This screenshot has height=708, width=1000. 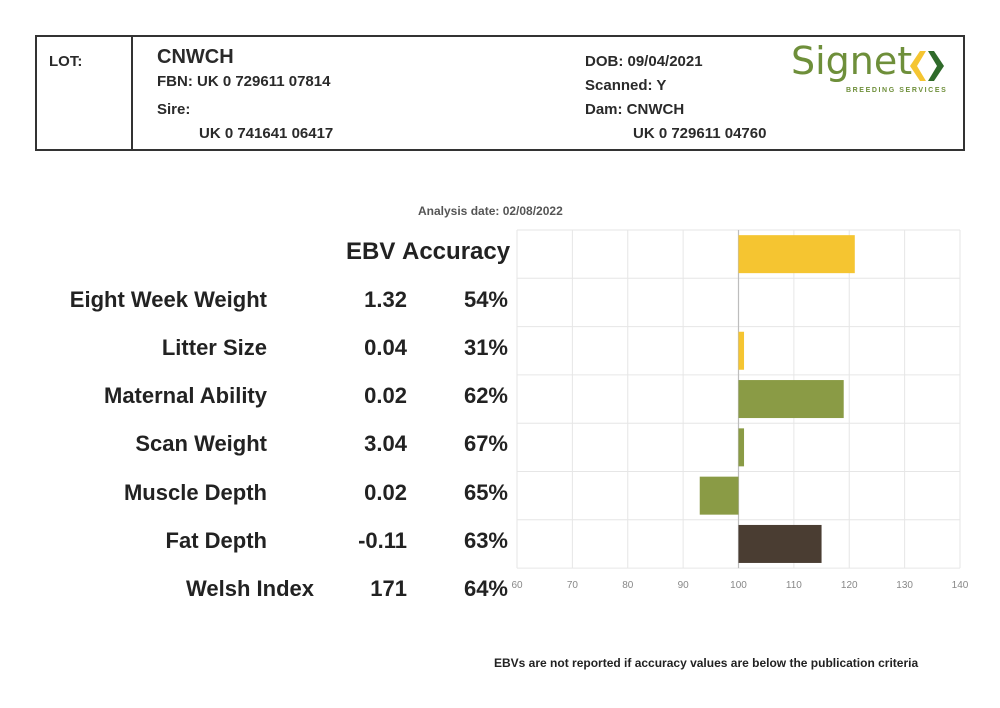 I want to click on trait-name: Welsh Index, so click(x=250, y=588).